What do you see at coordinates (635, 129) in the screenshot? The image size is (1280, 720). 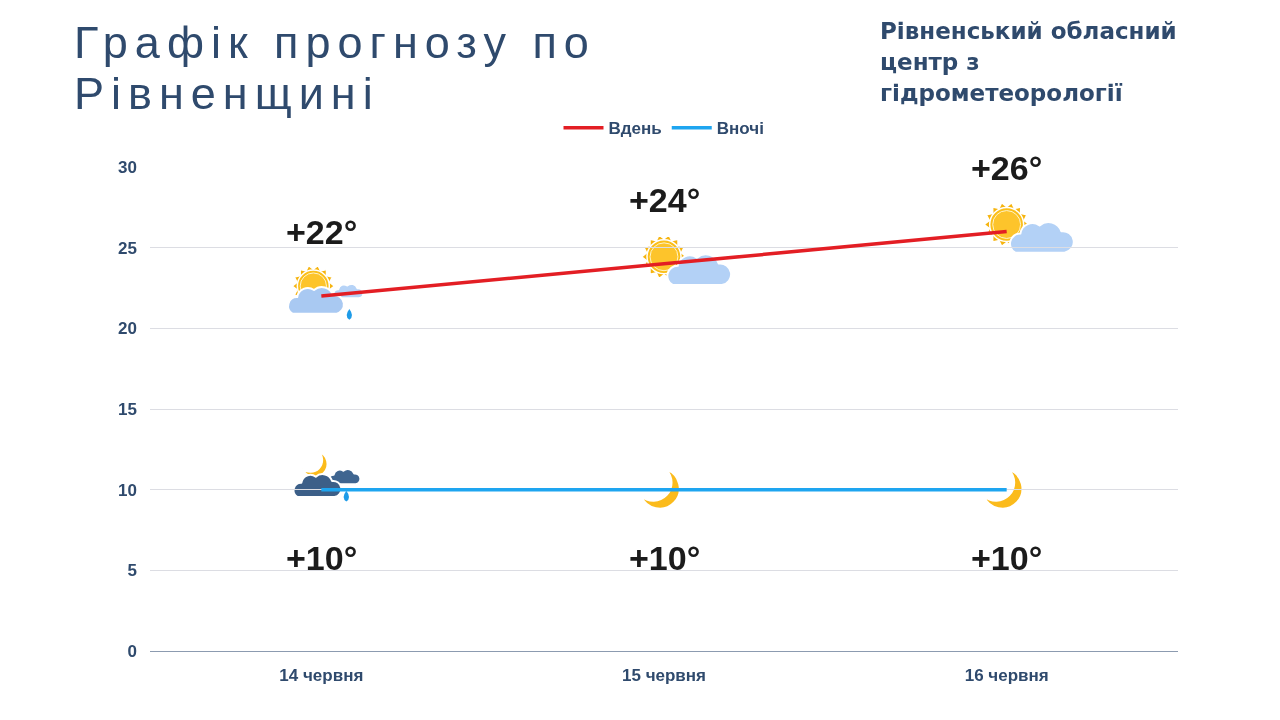 I see `legend-label: Вдень` at bounding box center [635, 129].